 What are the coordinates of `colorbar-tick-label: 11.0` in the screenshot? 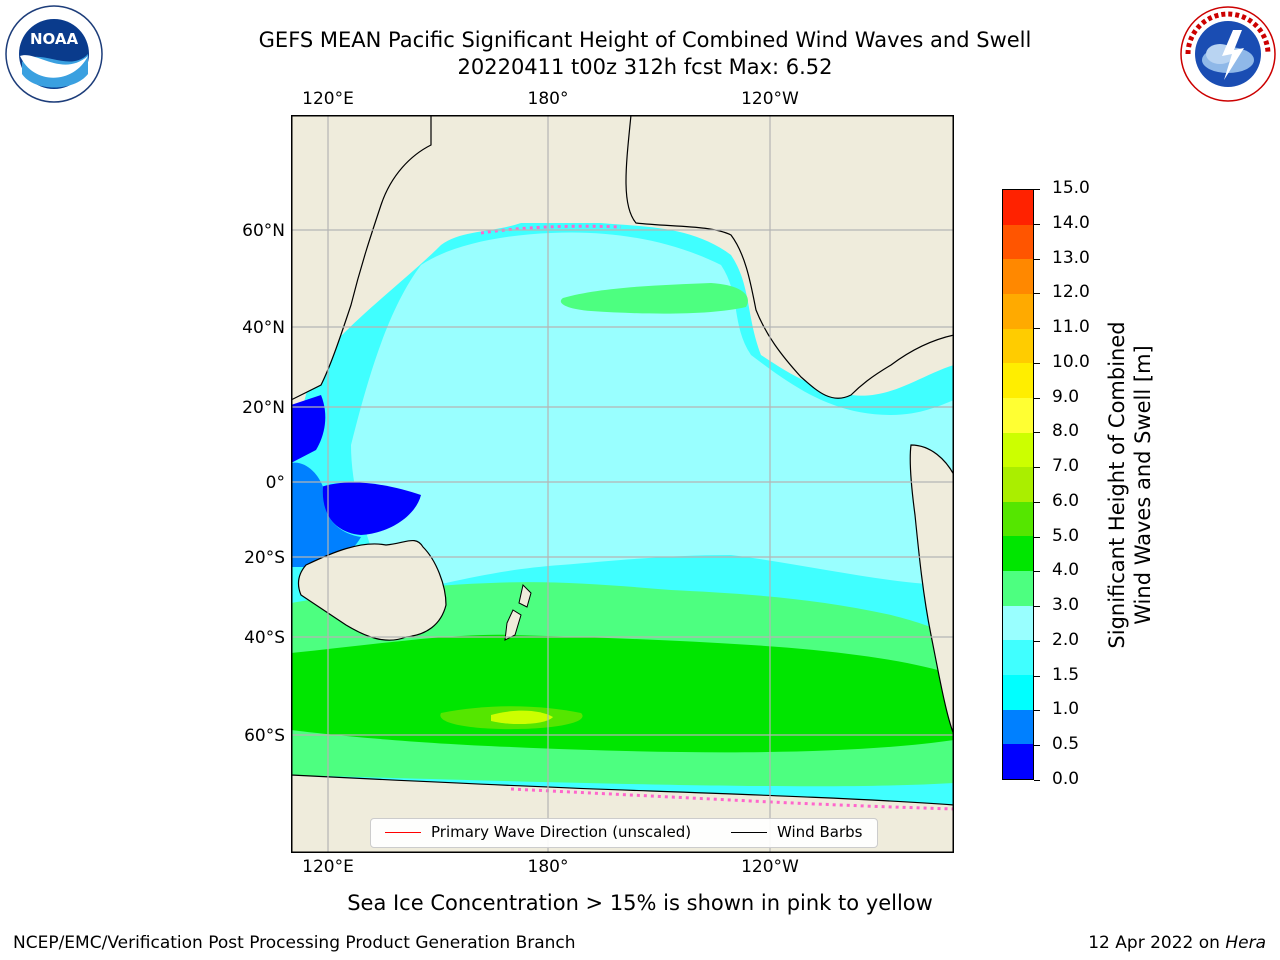 It's located at (1071, 327).